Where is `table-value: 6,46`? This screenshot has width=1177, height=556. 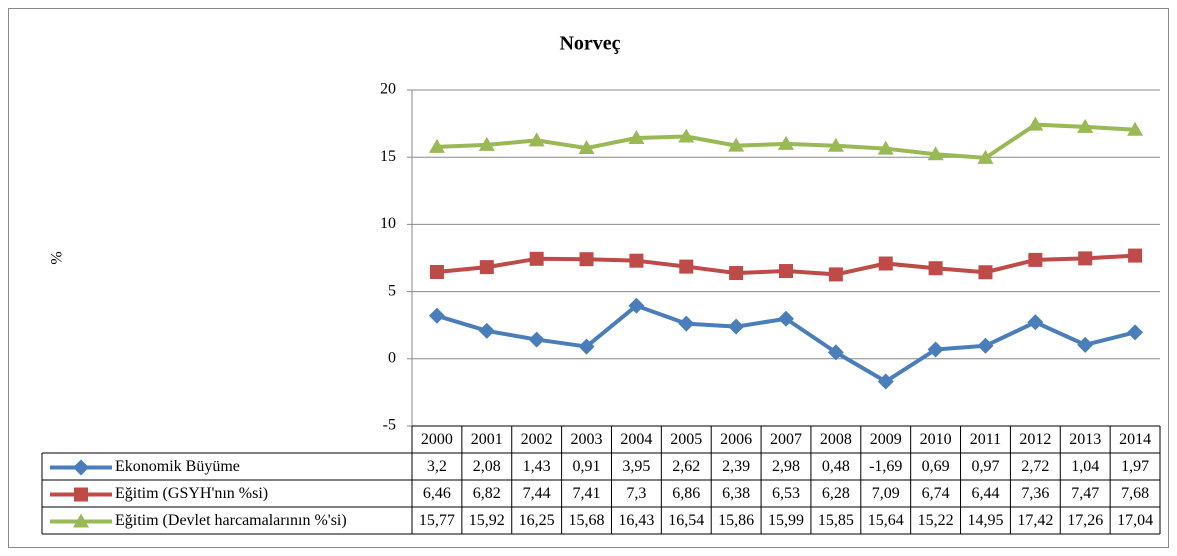
table-value: 6,46 is located at coordinates (437, 493).